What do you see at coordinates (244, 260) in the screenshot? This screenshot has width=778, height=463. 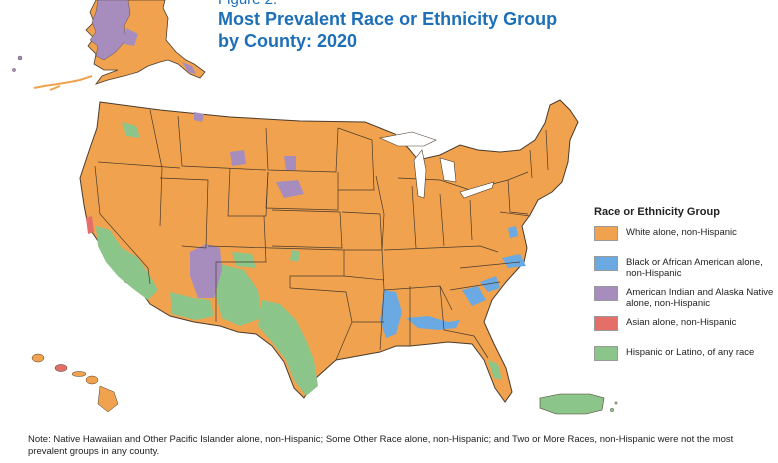 I see `hispanic-colorado-south` at bounding box center [244, 260].